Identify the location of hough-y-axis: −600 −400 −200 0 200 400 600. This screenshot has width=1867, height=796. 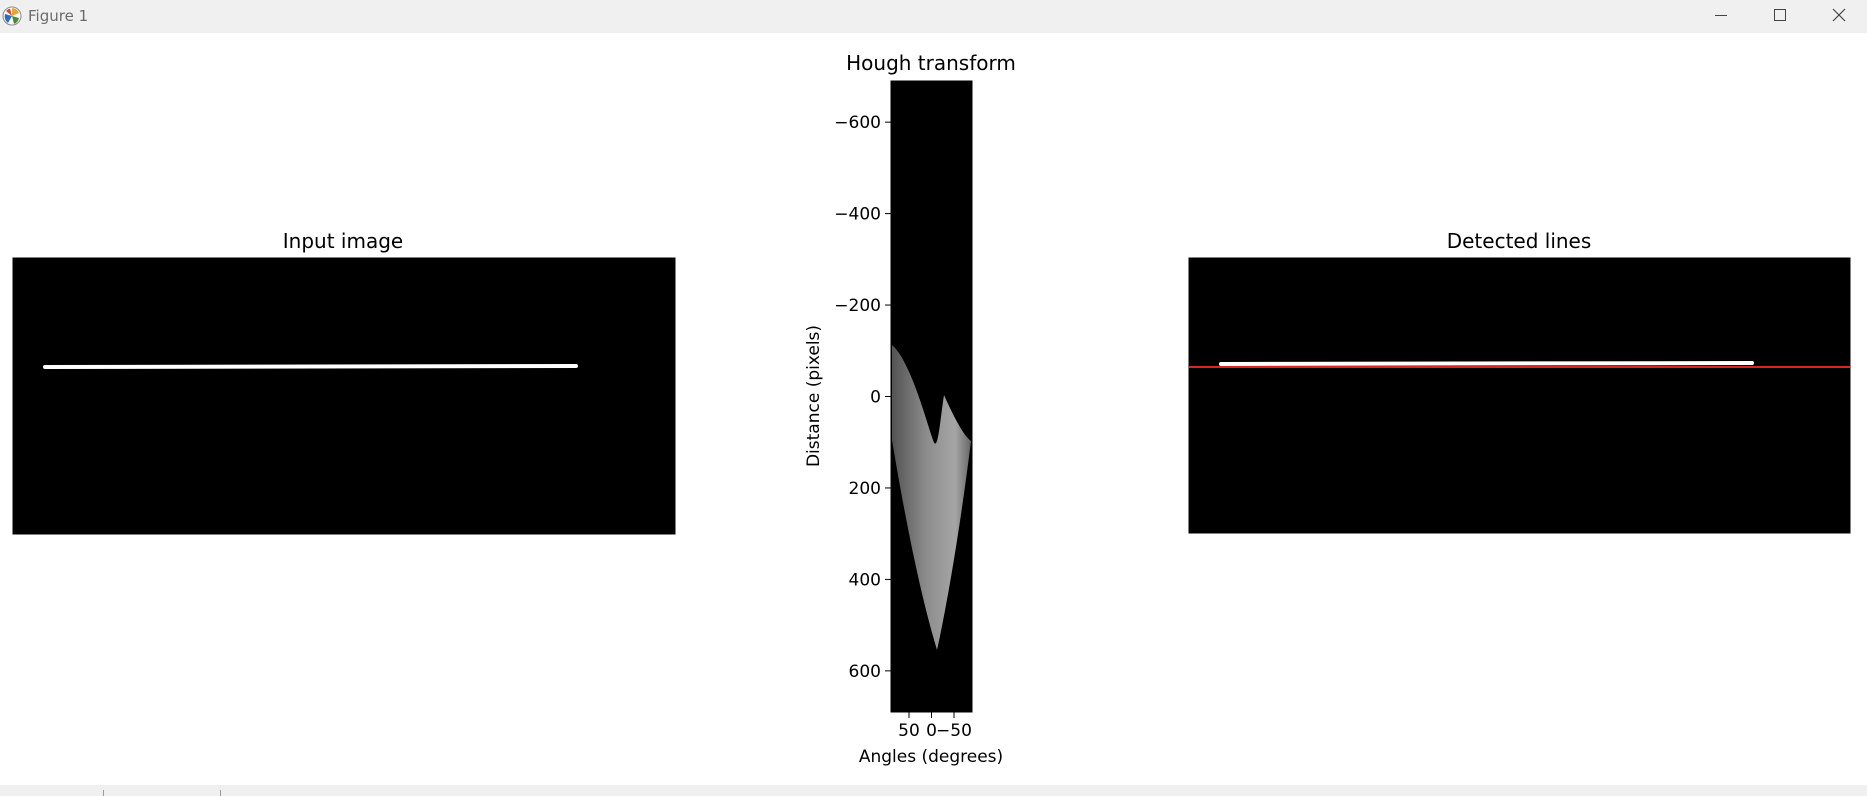
(862, 397).